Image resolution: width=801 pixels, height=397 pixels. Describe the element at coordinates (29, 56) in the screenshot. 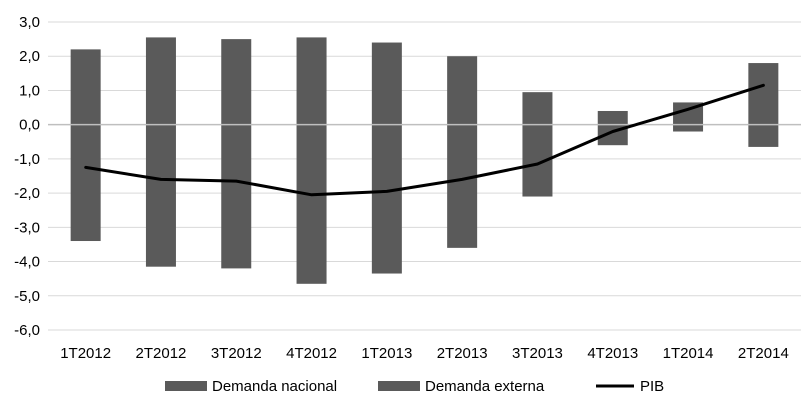

I see `y-tick-label: 2,0` at that location.